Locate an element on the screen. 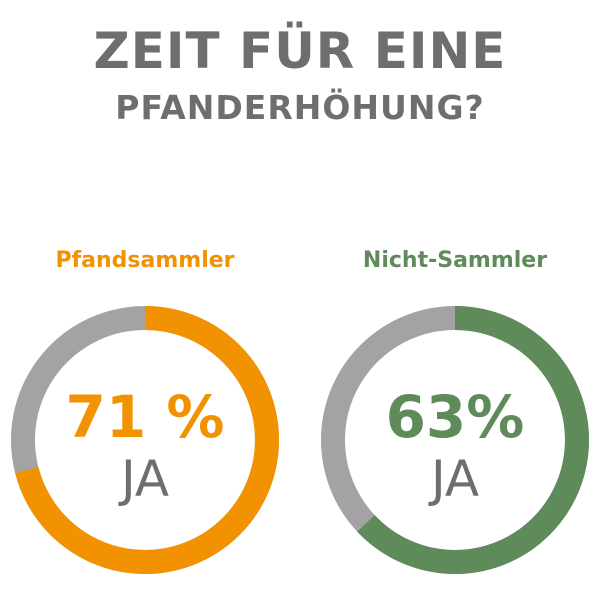  page-subtitle: PFANDERHÖHUNG? is located at coordinates (300, 107).